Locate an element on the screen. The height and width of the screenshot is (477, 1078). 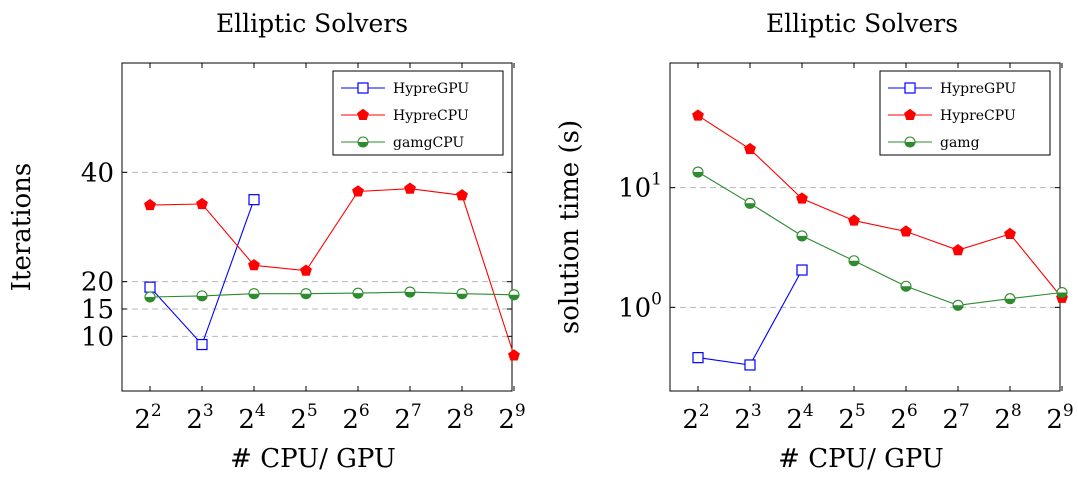
series-iterations is located at coordinates (332, 271).